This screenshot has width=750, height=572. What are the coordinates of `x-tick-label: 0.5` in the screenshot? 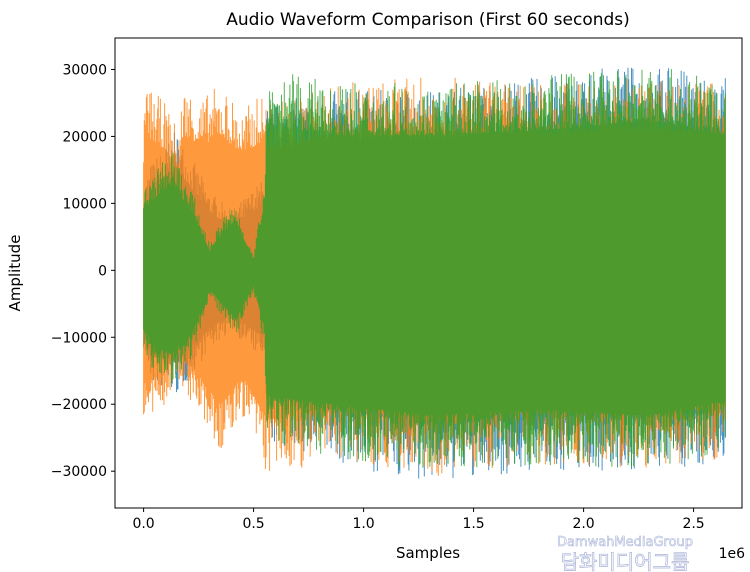 It's located at (253, 524).